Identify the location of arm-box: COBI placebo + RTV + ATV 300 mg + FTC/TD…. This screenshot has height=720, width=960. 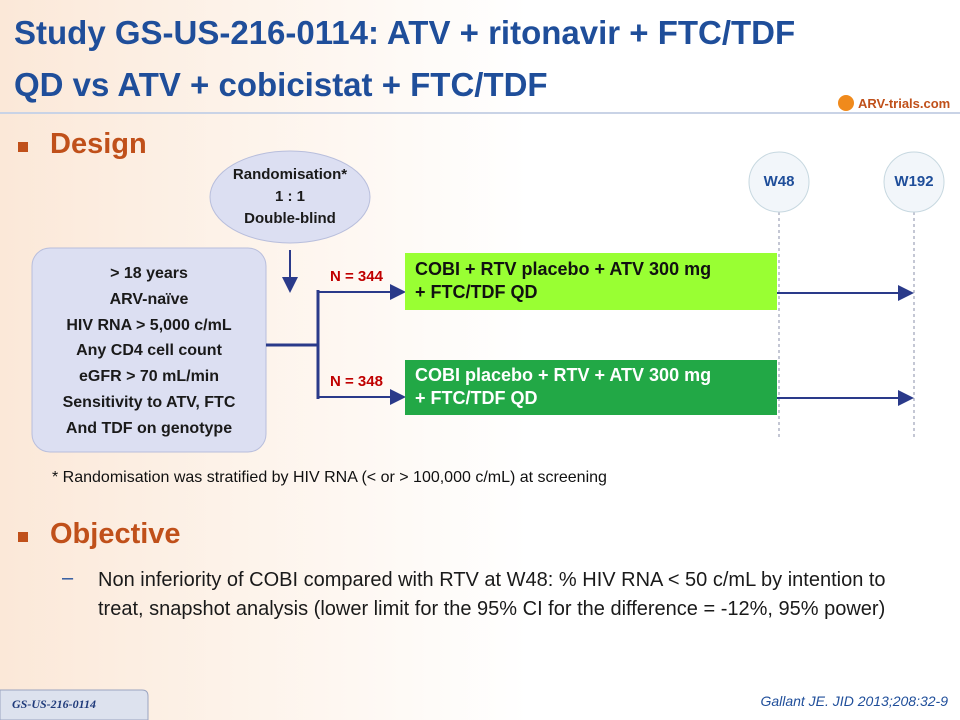
(591, 387).